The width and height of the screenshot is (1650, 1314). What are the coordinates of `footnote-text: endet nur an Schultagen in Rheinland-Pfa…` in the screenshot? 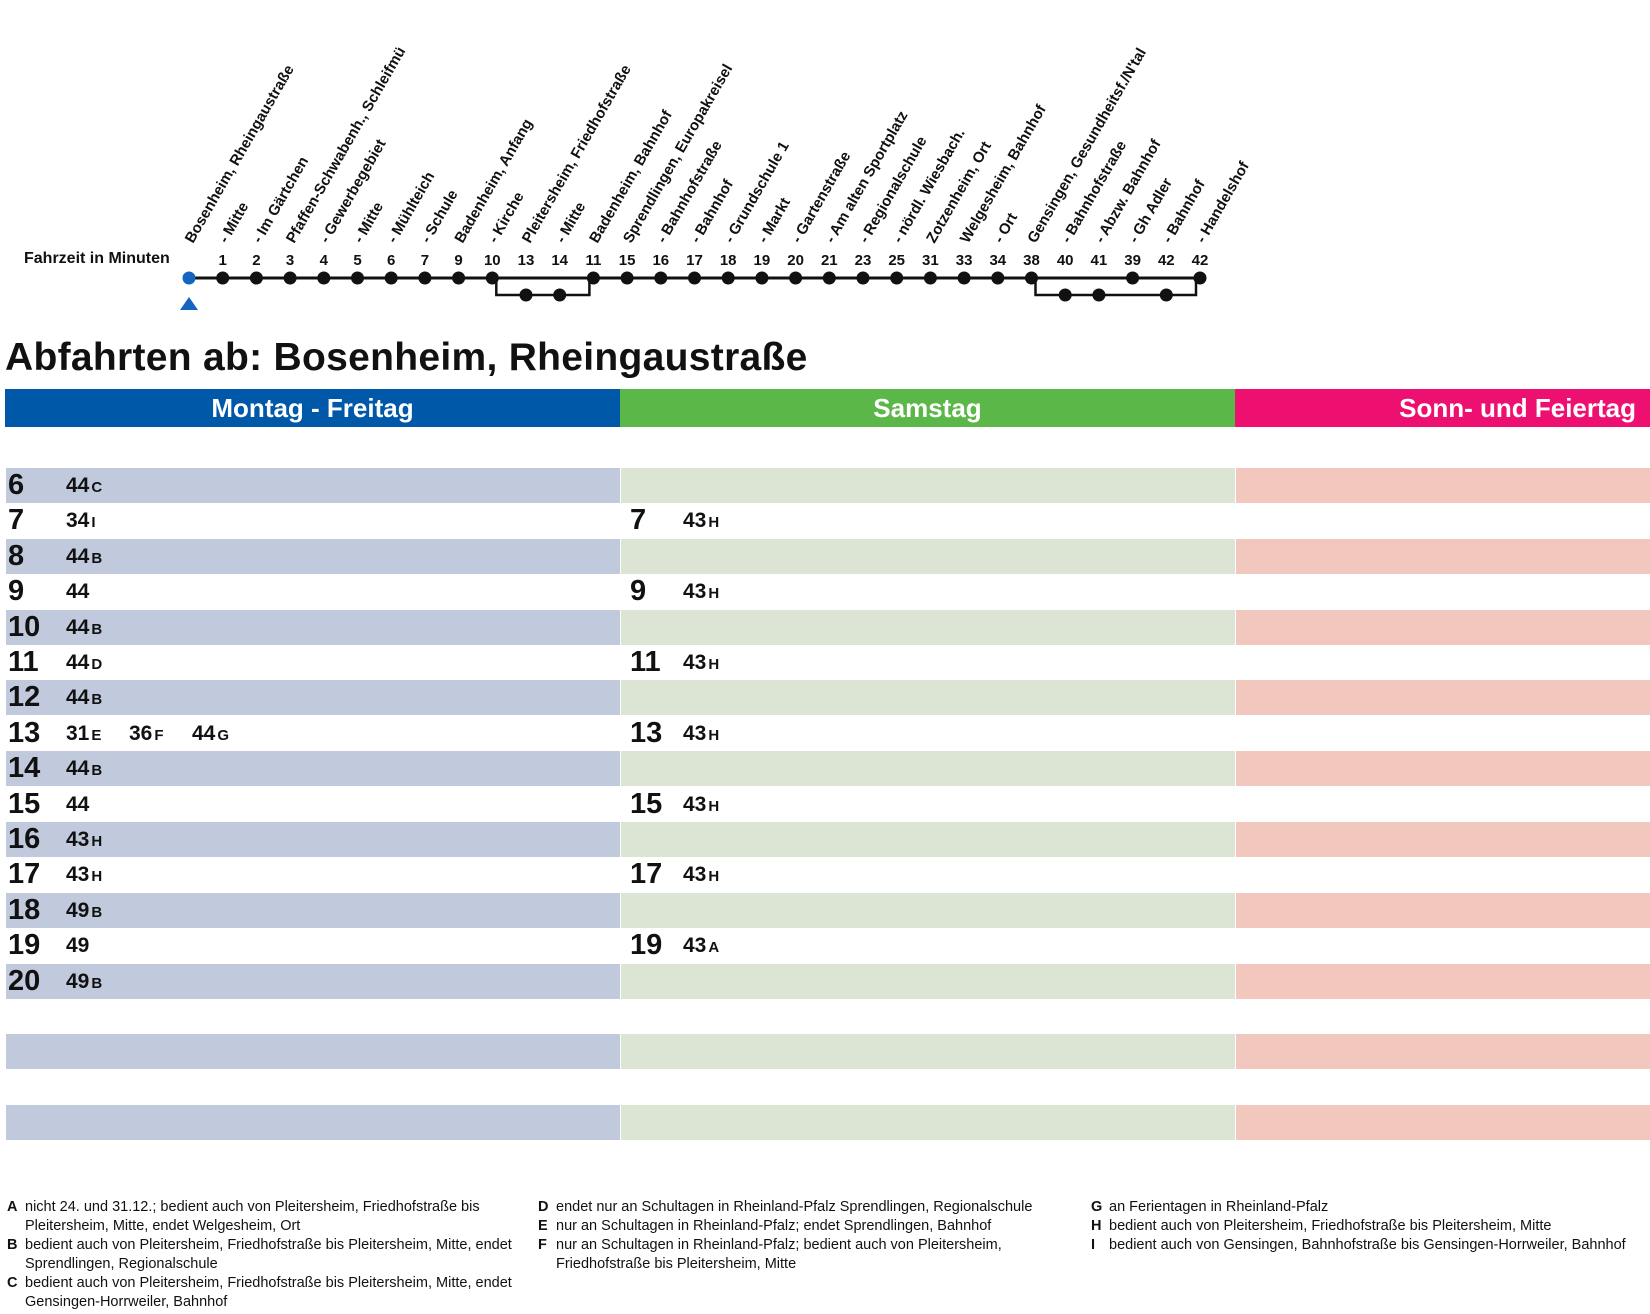 It's located at (794, 1207).